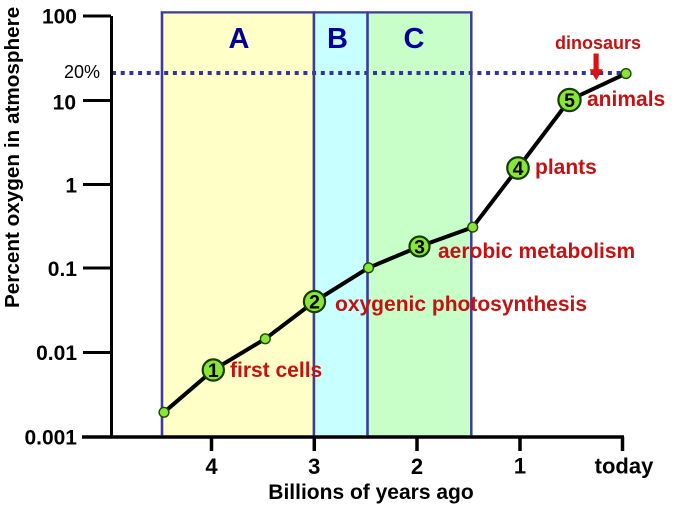 The width and height of the screenshot is (676, 512). Describe the element at coordinates (598, 43) in the screenshot. I see `svg-text: dinosaurs` at that location.